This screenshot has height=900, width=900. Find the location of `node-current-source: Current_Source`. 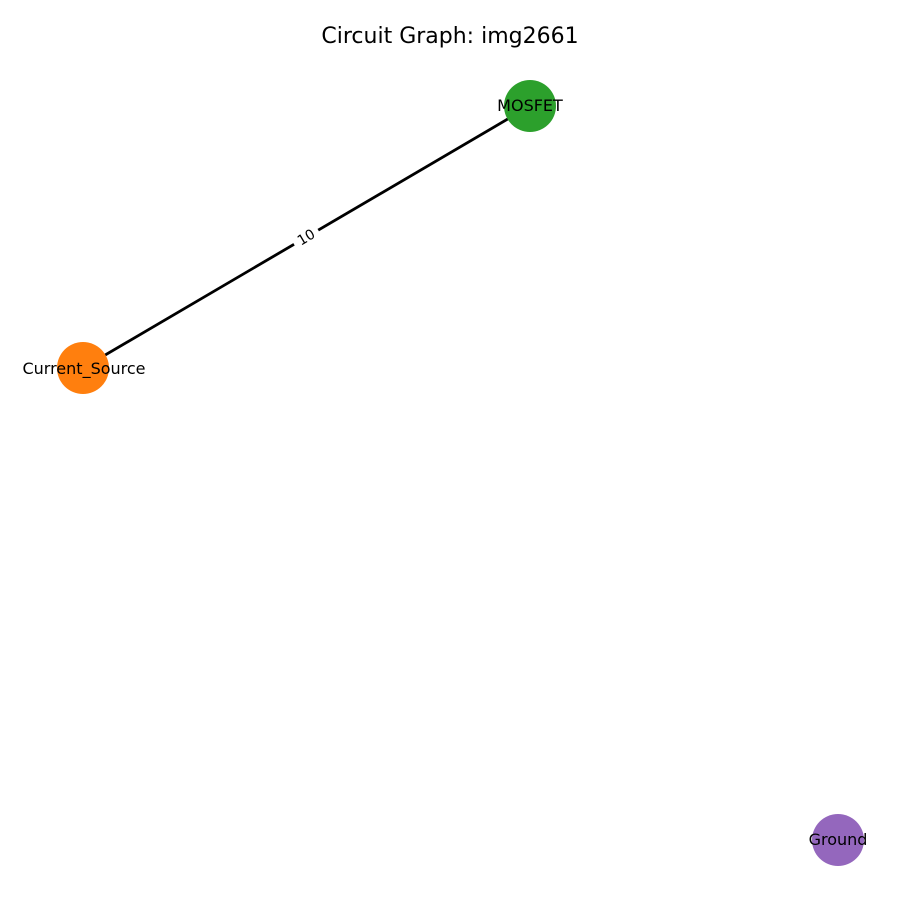

node-current-source: Current_Source is located at coordinates (84, 368).